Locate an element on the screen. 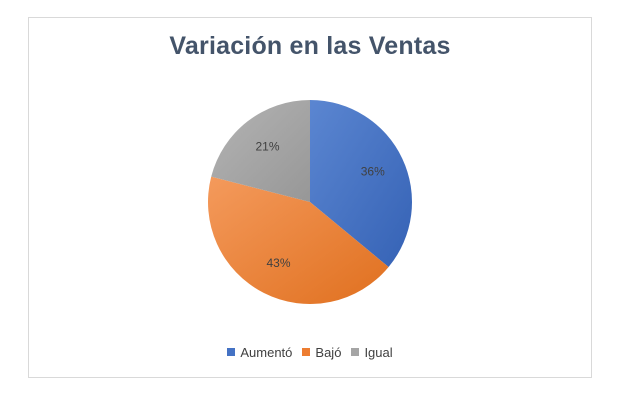  legend-item-aumentó: Aumentó is located at coordinates (259, 352).